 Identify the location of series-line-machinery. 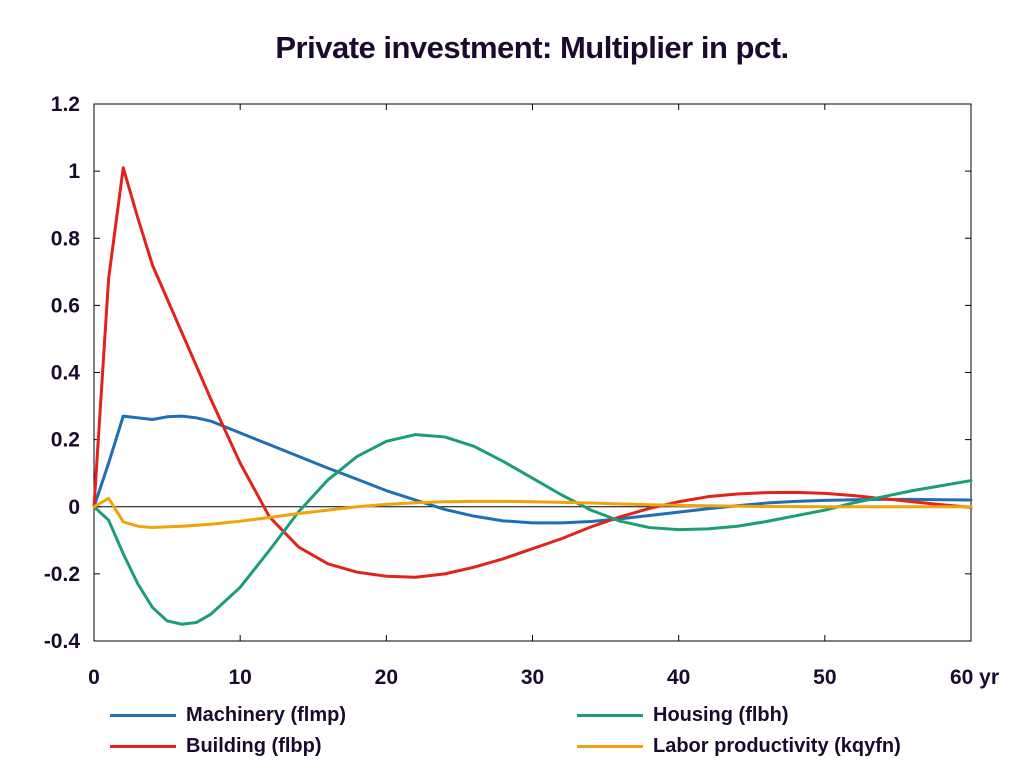
(532, 469).